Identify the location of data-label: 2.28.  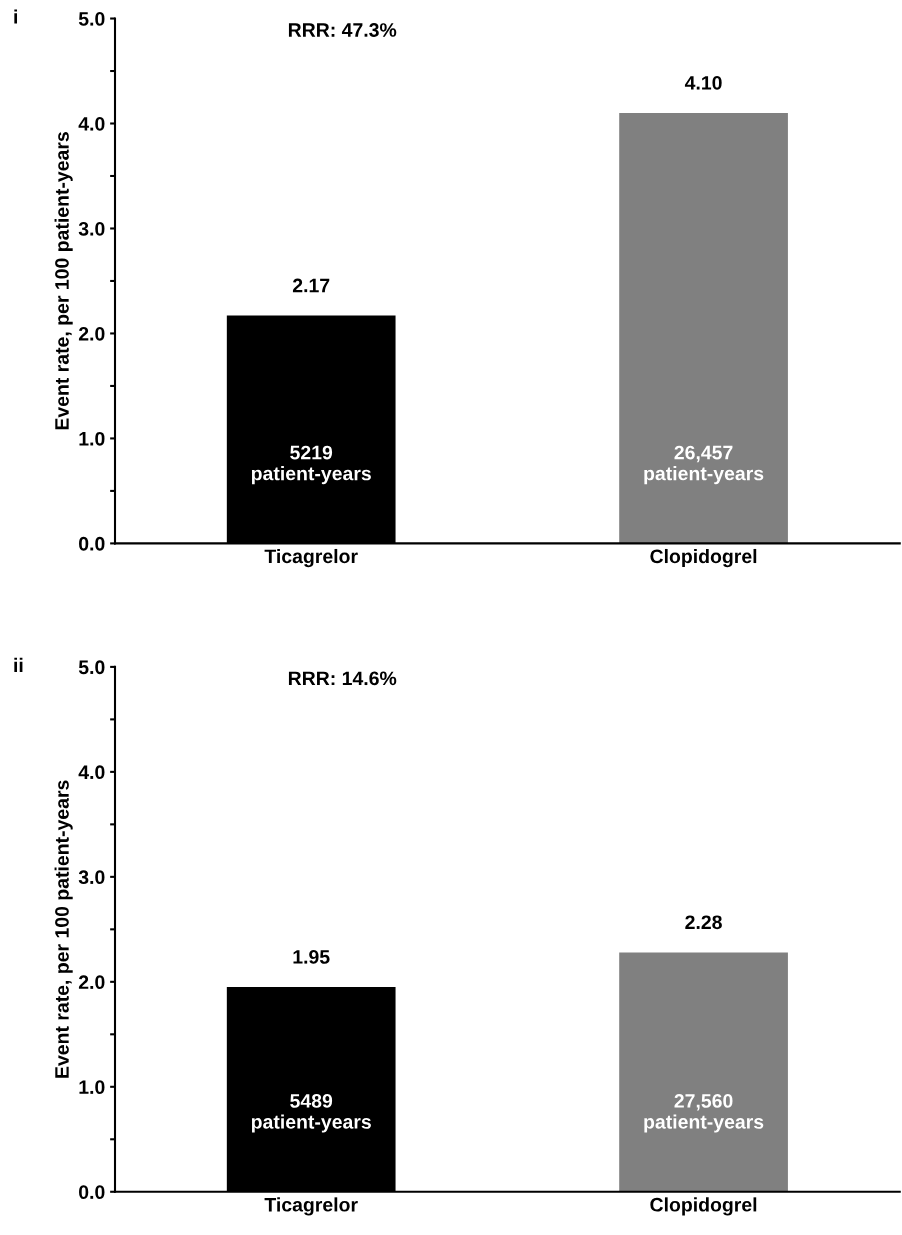
(703, 922).